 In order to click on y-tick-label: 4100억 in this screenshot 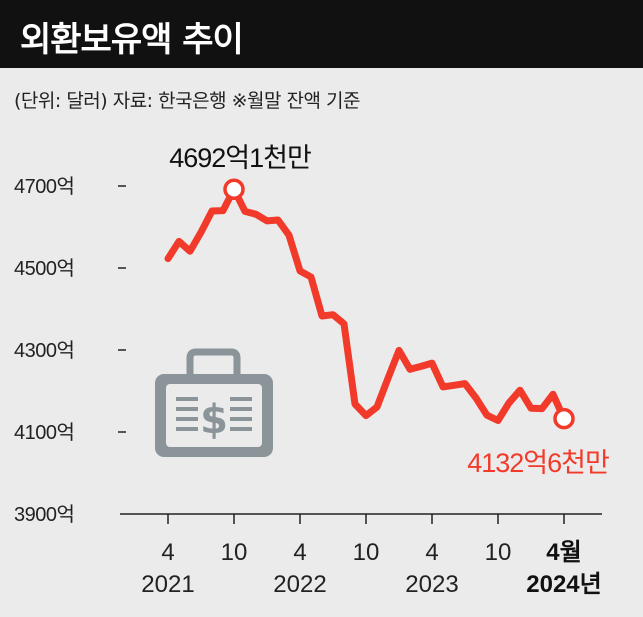, I will do `click(44, 432)`.